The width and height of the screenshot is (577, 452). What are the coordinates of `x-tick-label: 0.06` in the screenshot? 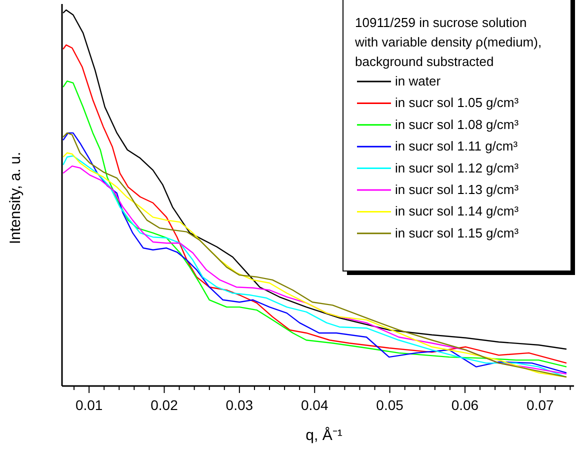 It's located at (465, 405).